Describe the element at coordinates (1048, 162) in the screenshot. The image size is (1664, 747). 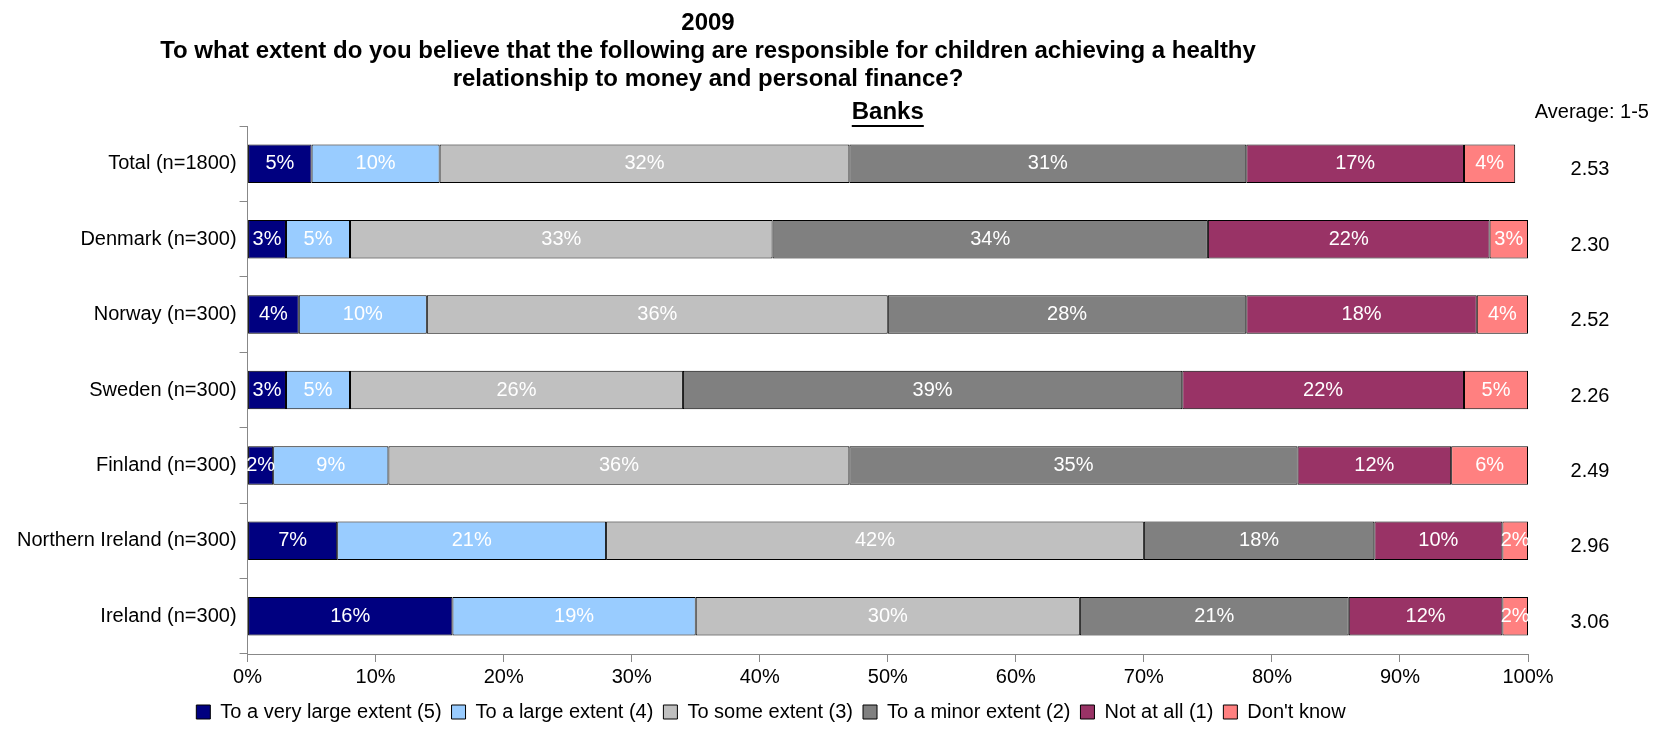
I see `data-label: 31%` at that location.